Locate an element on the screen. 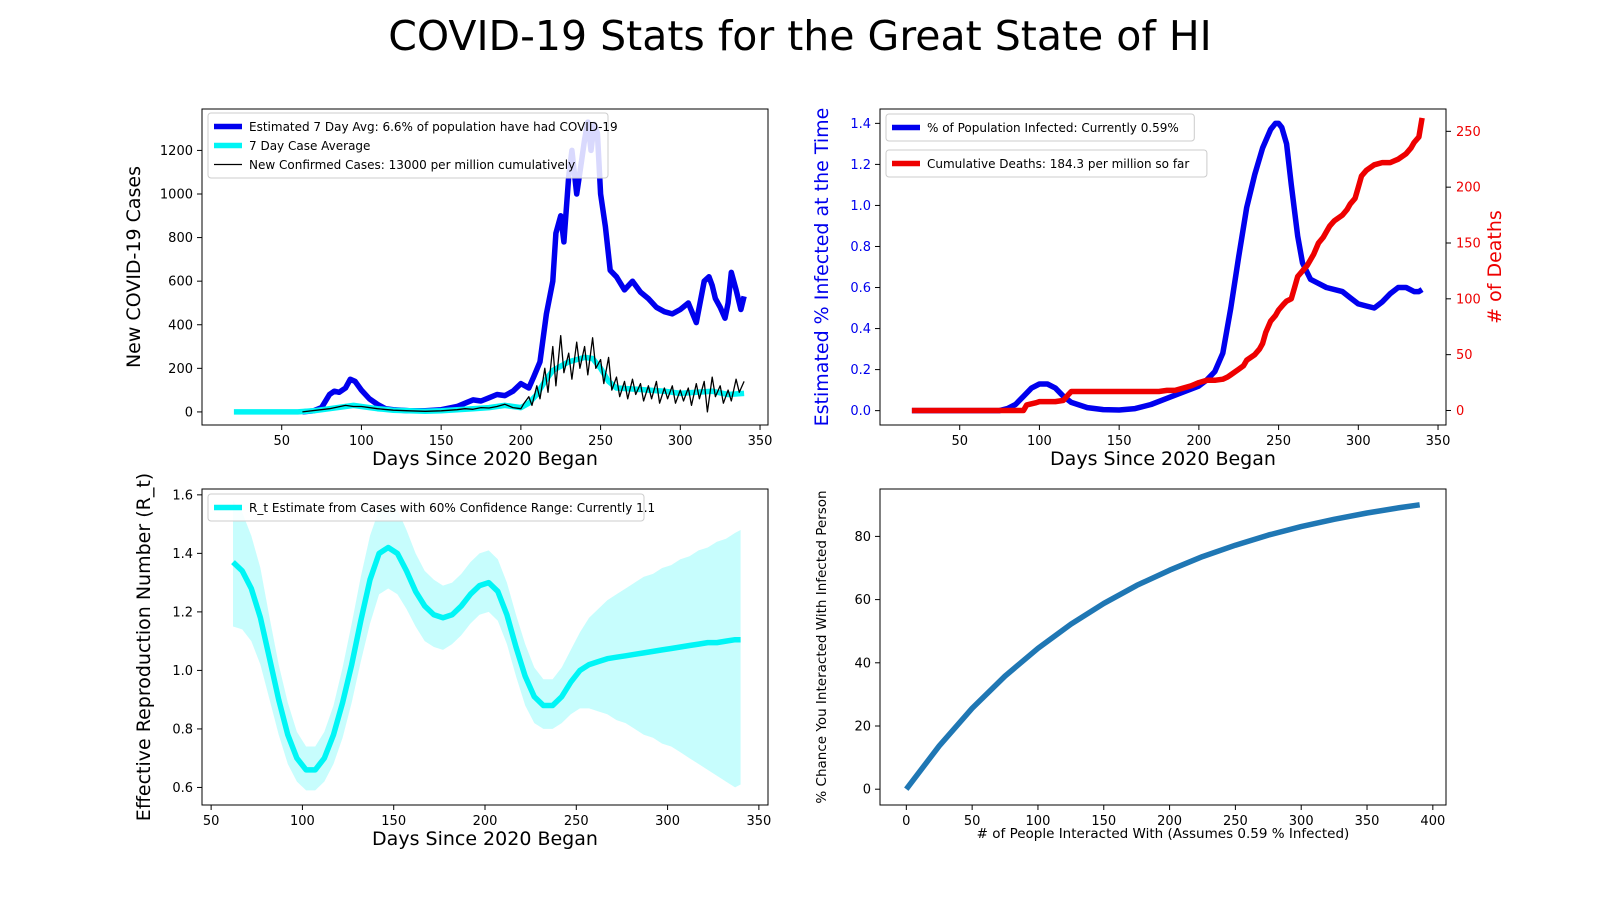  y-tick-label: 40 is located at coordinates (862, 663).